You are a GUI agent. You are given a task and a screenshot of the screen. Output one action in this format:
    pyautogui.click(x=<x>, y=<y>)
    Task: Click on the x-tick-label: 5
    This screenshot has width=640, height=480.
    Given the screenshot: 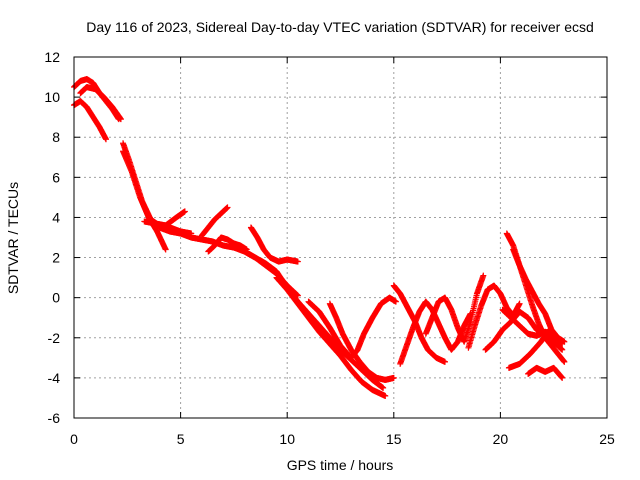 What is the action you would take?
    pyautogui.click(x=181, y=439)
    